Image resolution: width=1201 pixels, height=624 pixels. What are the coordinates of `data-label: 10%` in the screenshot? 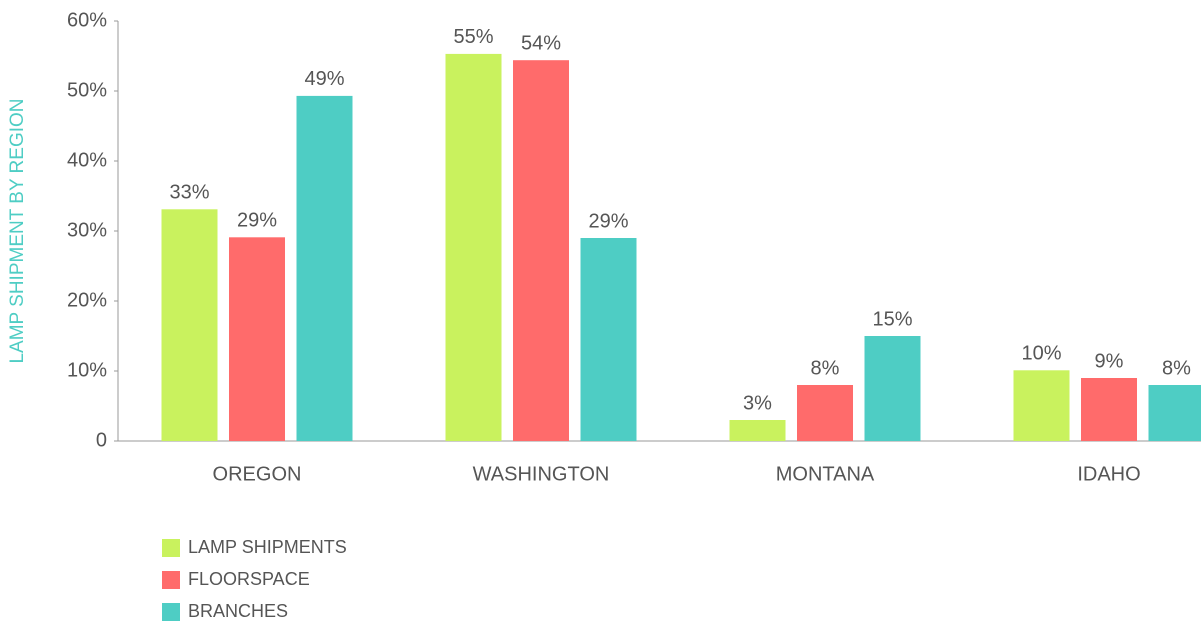 It's located at (1041, 354).